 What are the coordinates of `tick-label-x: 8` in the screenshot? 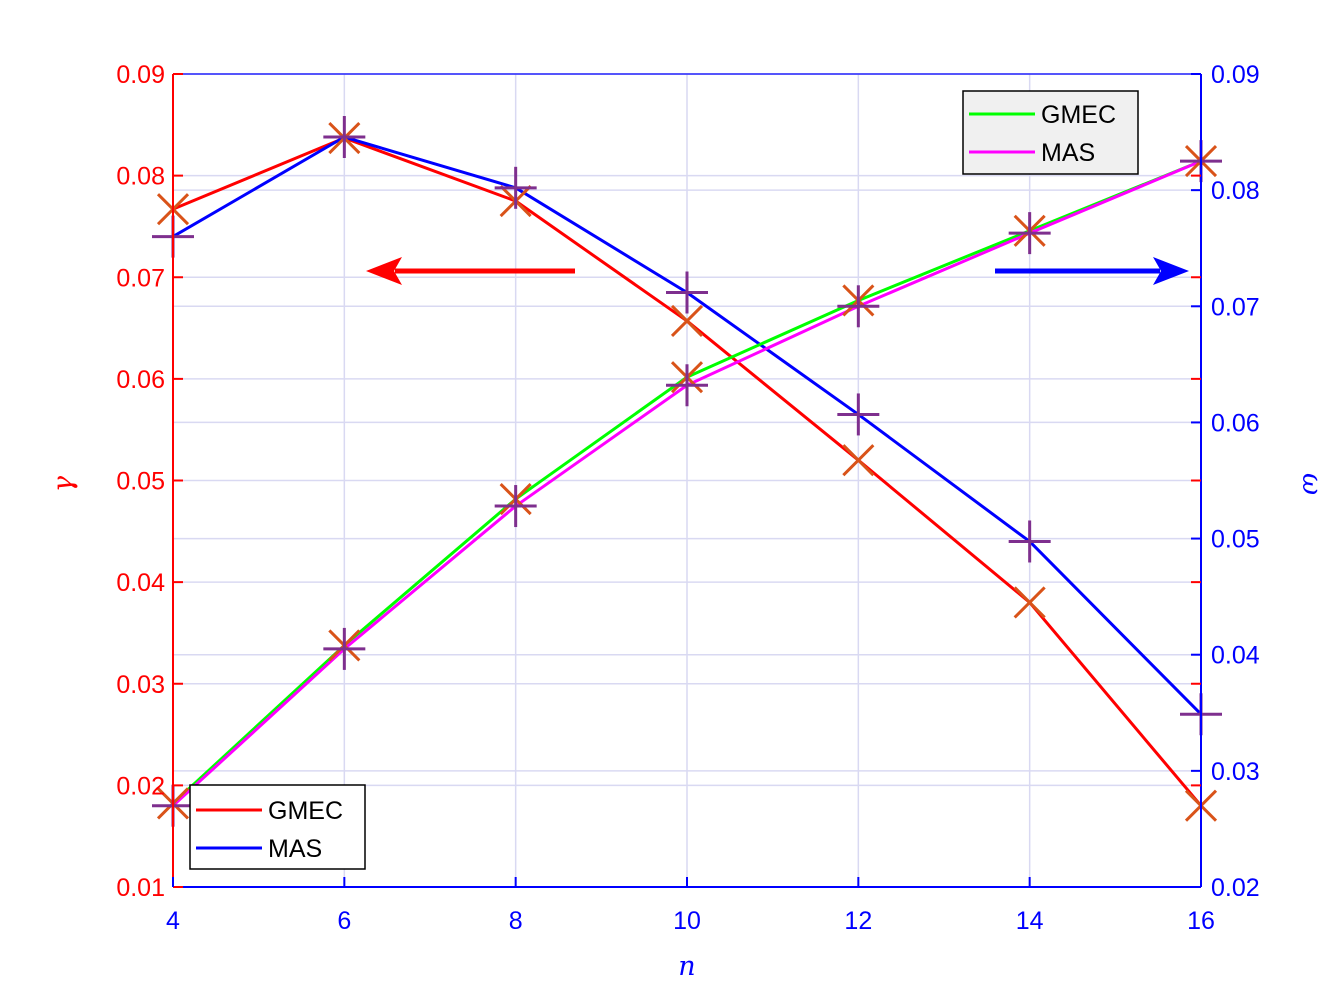 It's located at (516, 921).